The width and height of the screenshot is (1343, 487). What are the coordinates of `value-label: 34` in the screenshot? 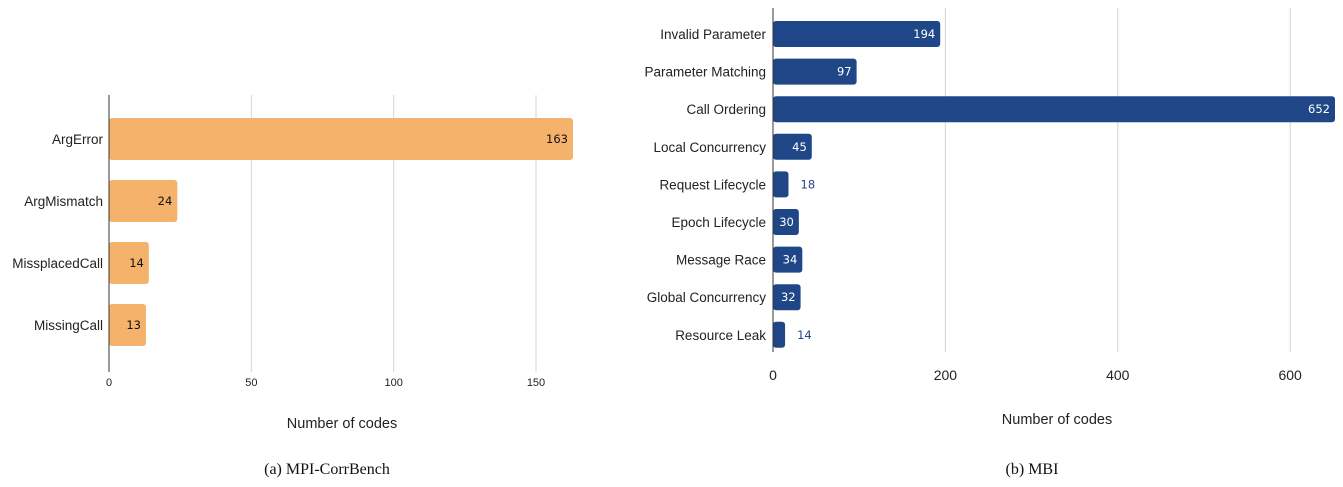 It's located at (790, 260).